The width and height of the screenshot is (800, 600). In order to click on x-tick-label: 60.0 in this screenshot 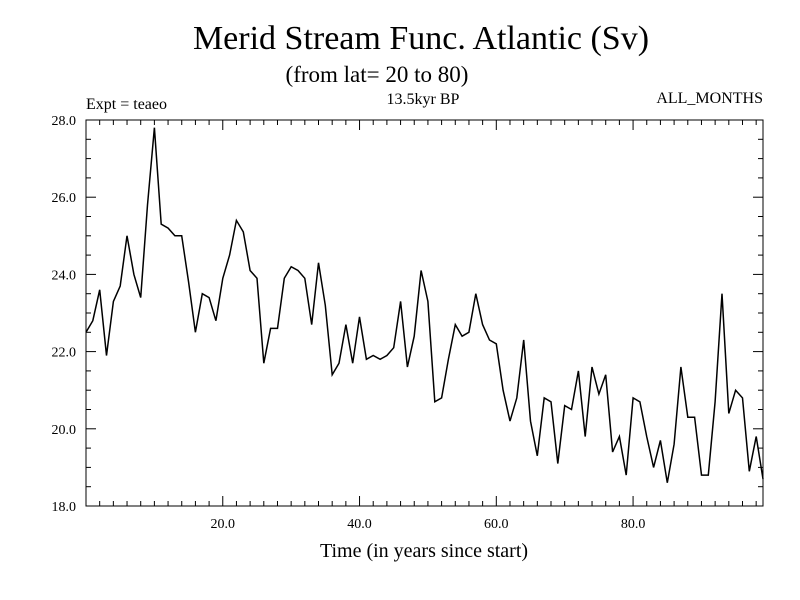, I will do `click(496, 524)`.